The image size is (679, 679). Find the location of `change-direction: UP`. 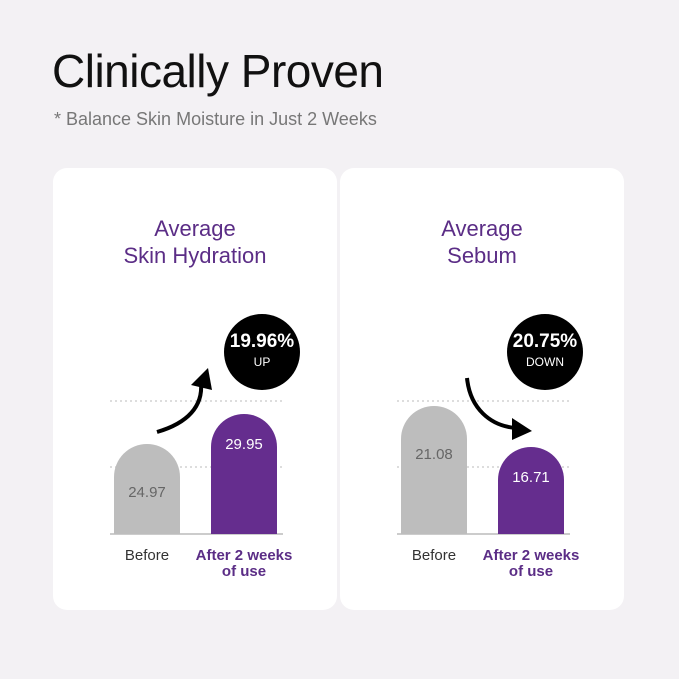

change-direction: UP is located at coordinates (262, 362).